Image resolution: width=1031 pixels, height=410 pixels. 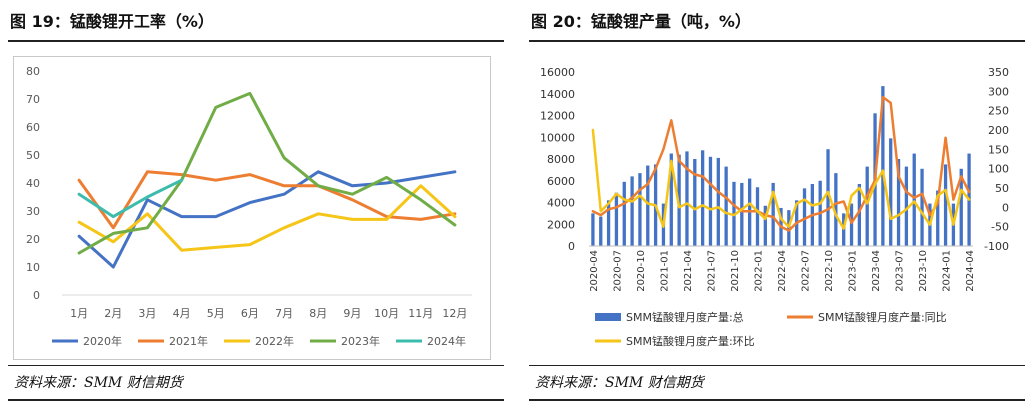 I want to click on y-tick-label: 20, so click(x=33, y=239).